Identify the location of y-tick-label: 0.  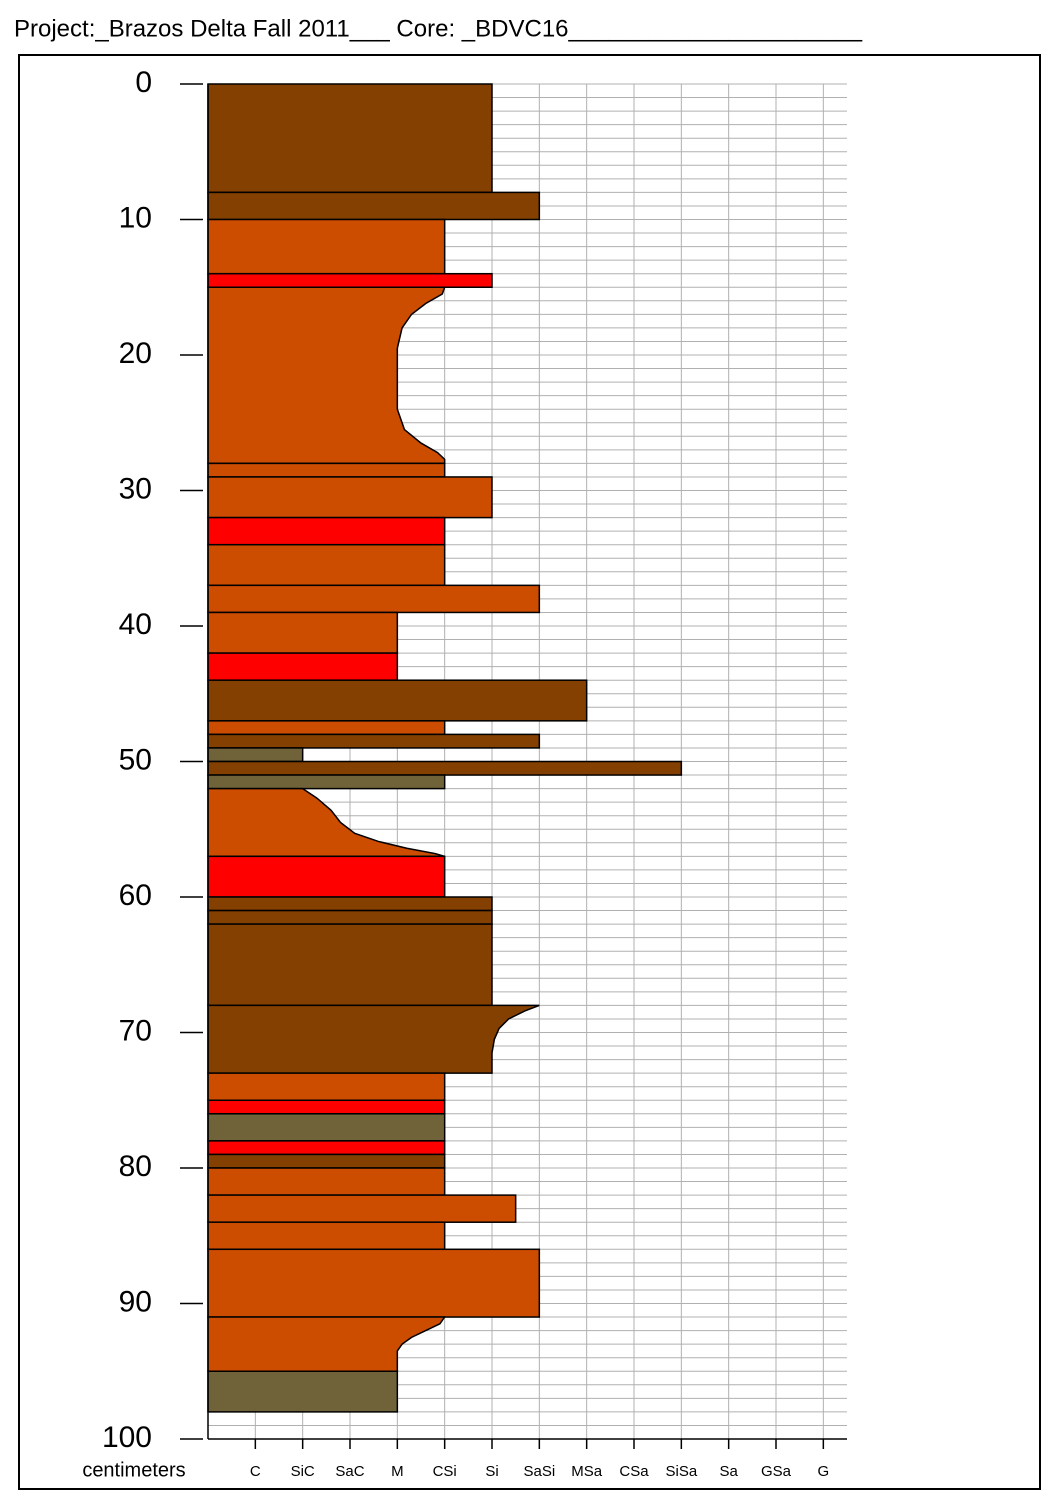
(143, 82).